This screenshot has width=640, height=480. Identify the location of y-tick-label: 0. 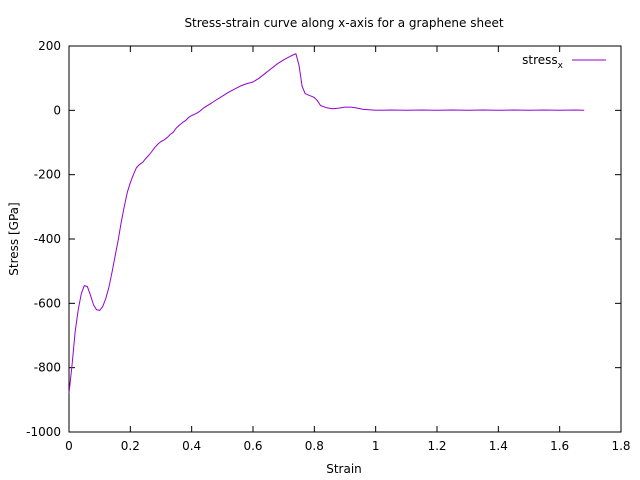
(57, 110).